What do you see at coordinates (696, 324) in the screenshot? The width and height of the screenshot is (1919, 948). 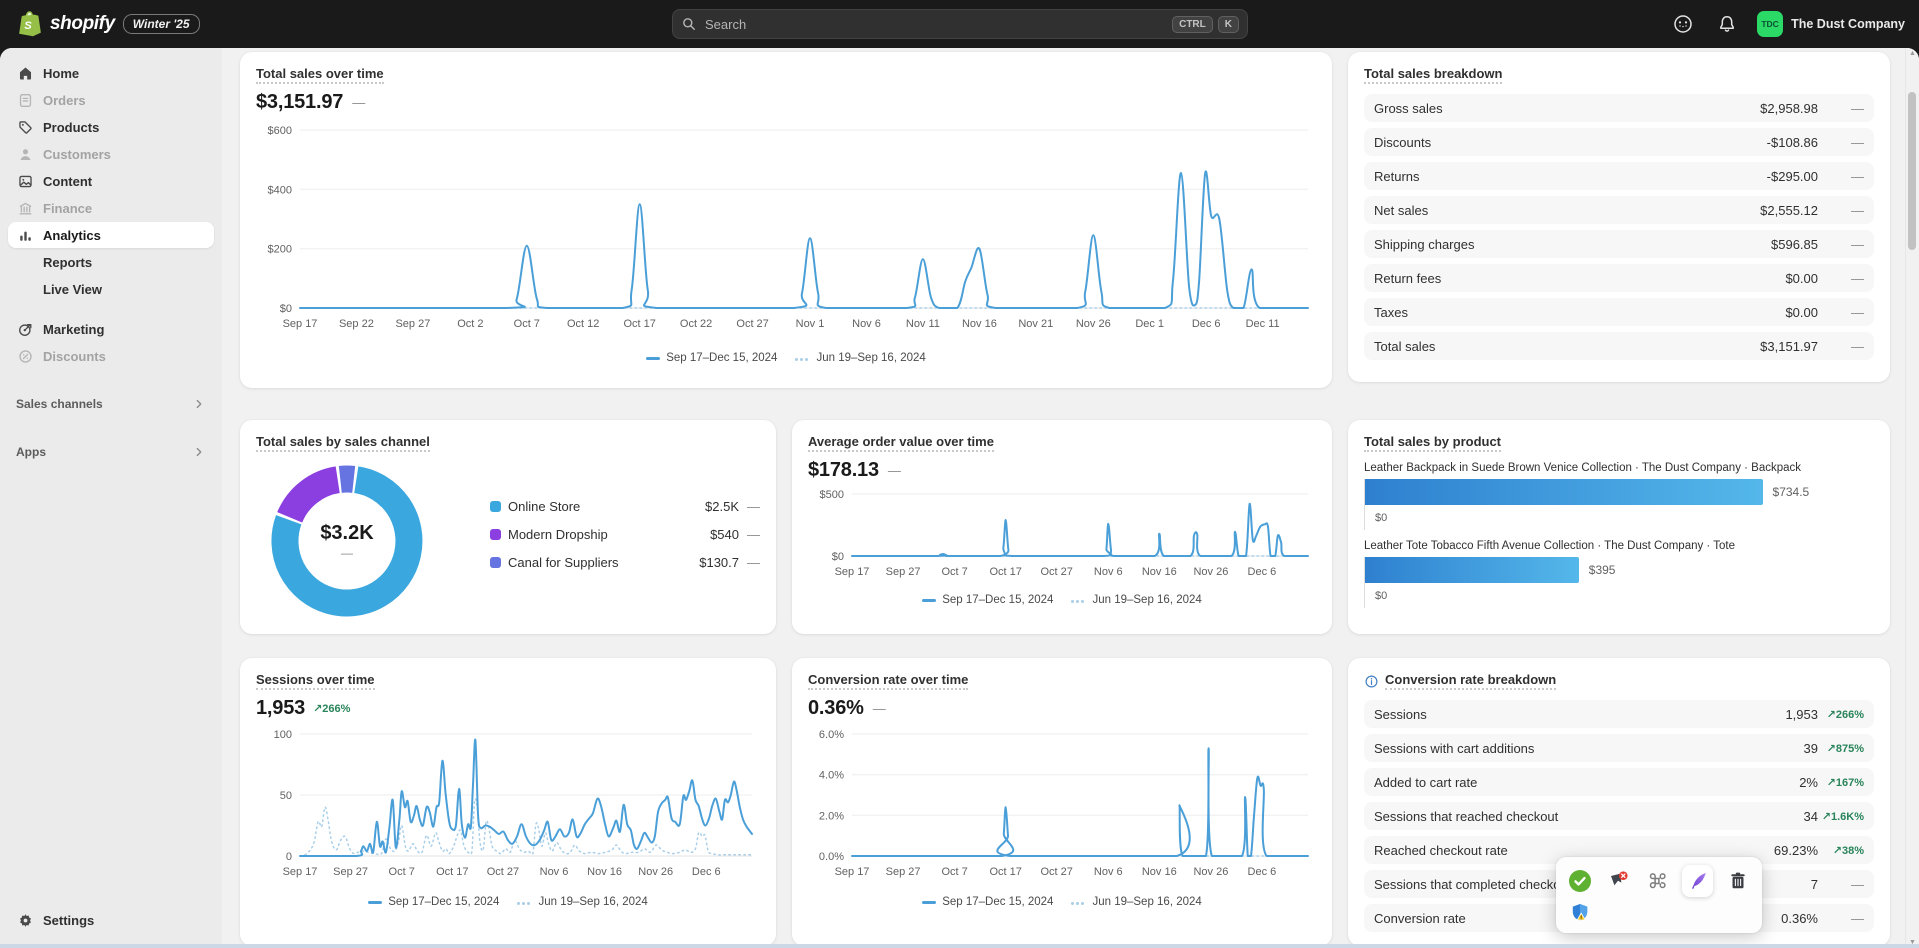 I see `x-tick-label: Oct 22` at bounding box center [696, 324].